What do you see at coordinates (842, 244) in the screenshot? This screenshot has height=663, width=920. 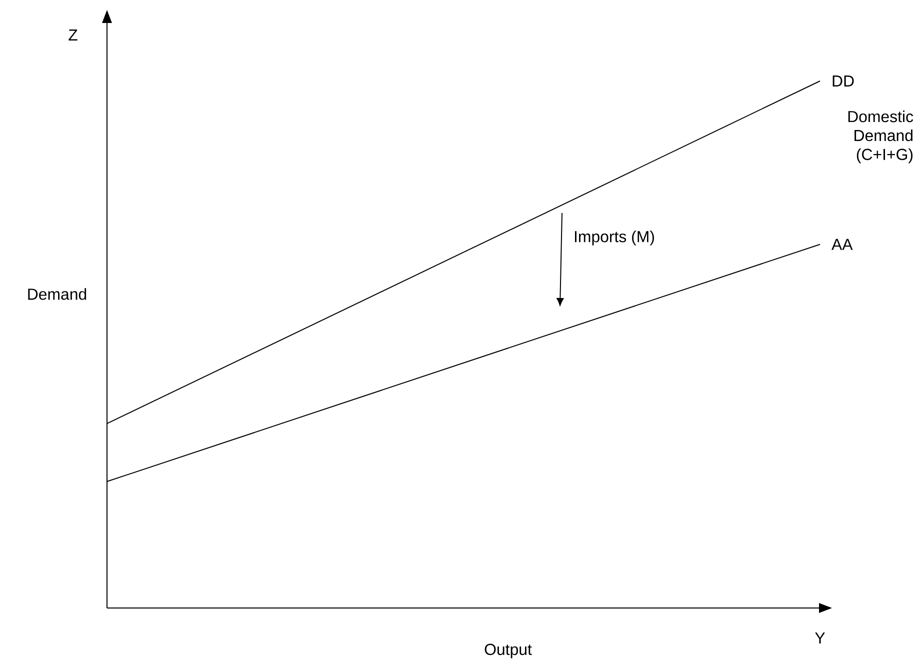 I see `series-label: AA` at bounding box center [842, 244].